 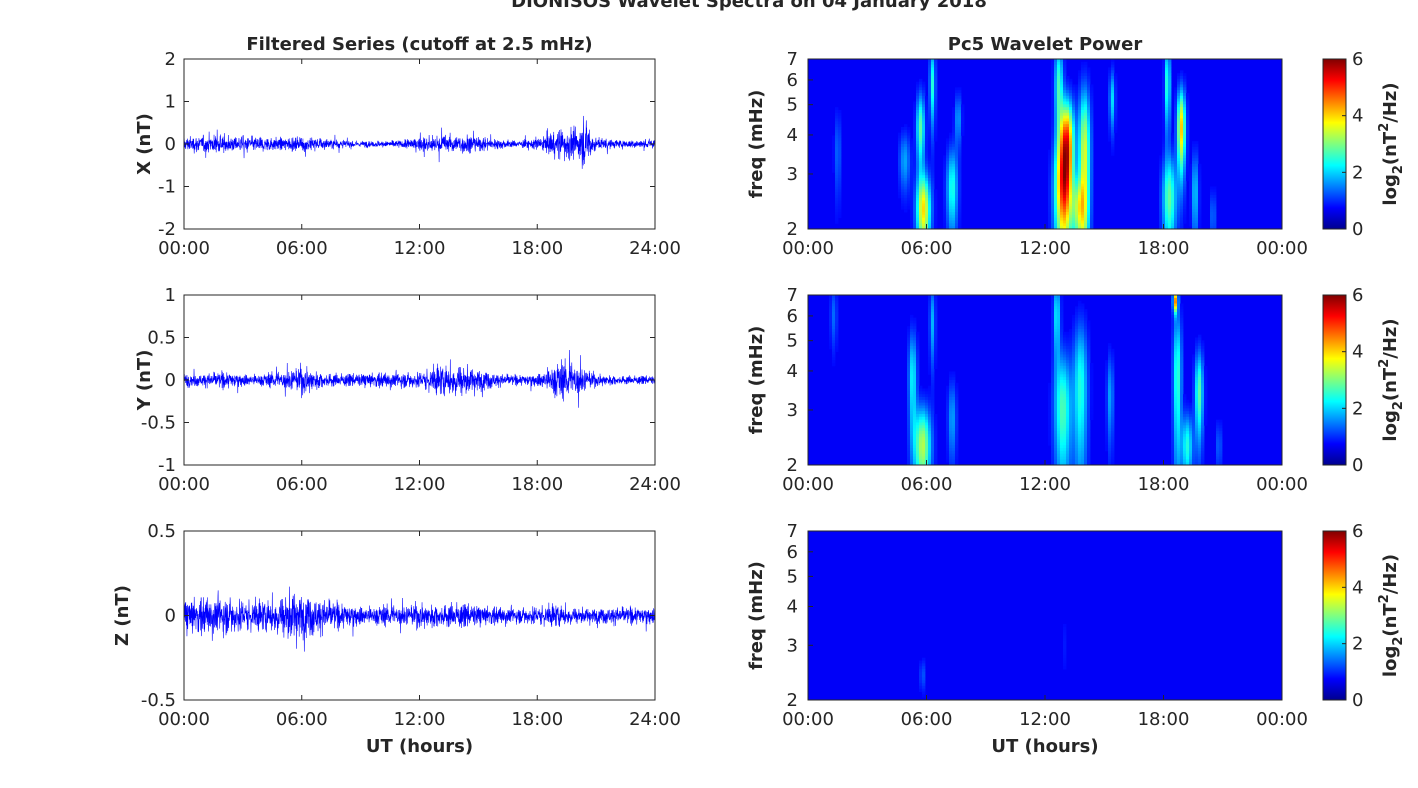 I want to click on y-tick-label: 6, so click(x=792, y=552).